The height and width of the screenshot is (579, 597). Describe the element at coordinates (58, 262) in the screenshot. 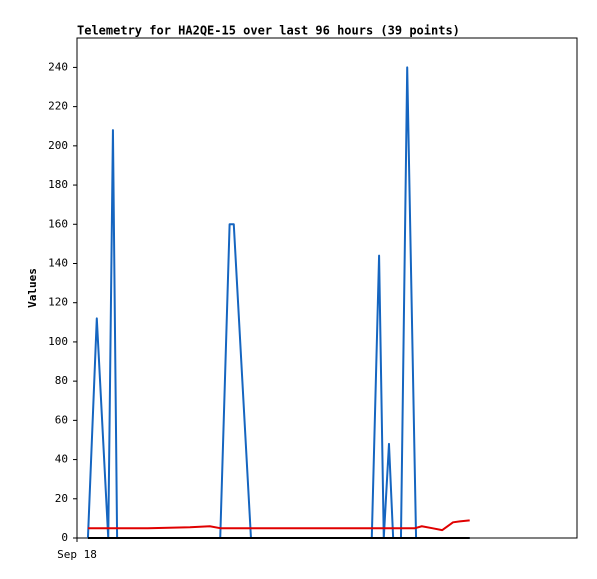

I see `y-tick-label: 140` at that location.